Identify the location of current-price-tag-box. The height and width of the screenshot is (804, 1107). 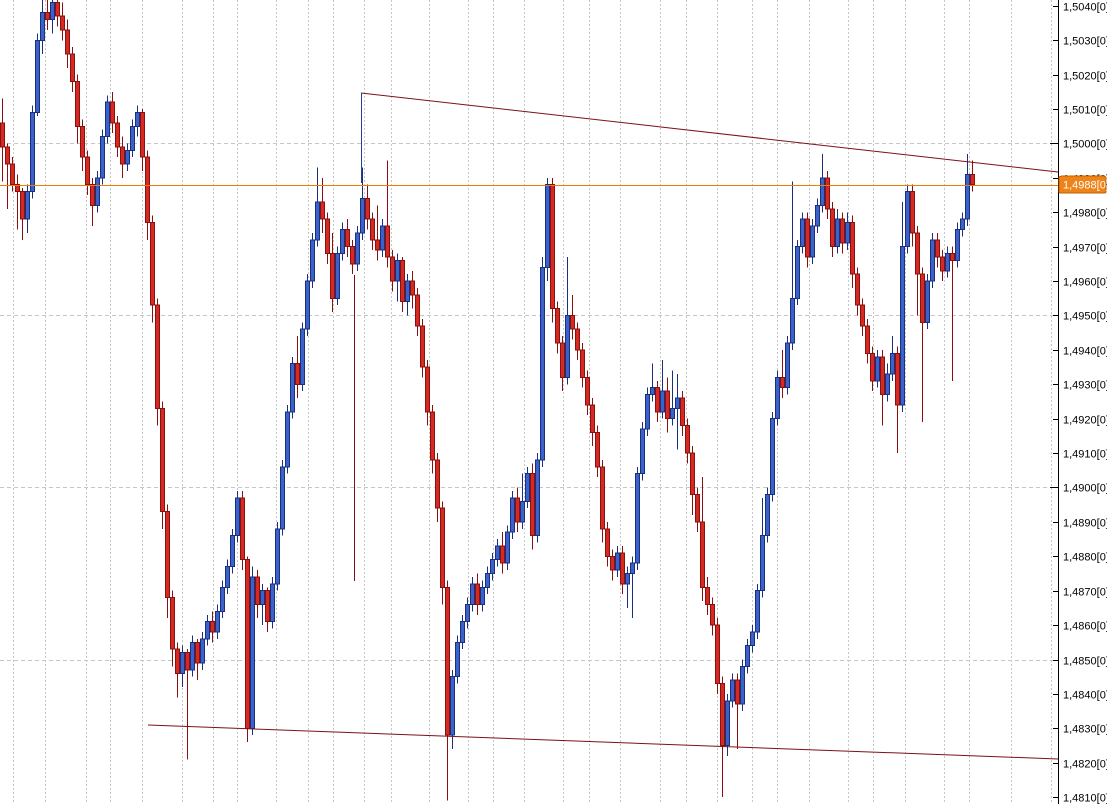
(1082, 184).